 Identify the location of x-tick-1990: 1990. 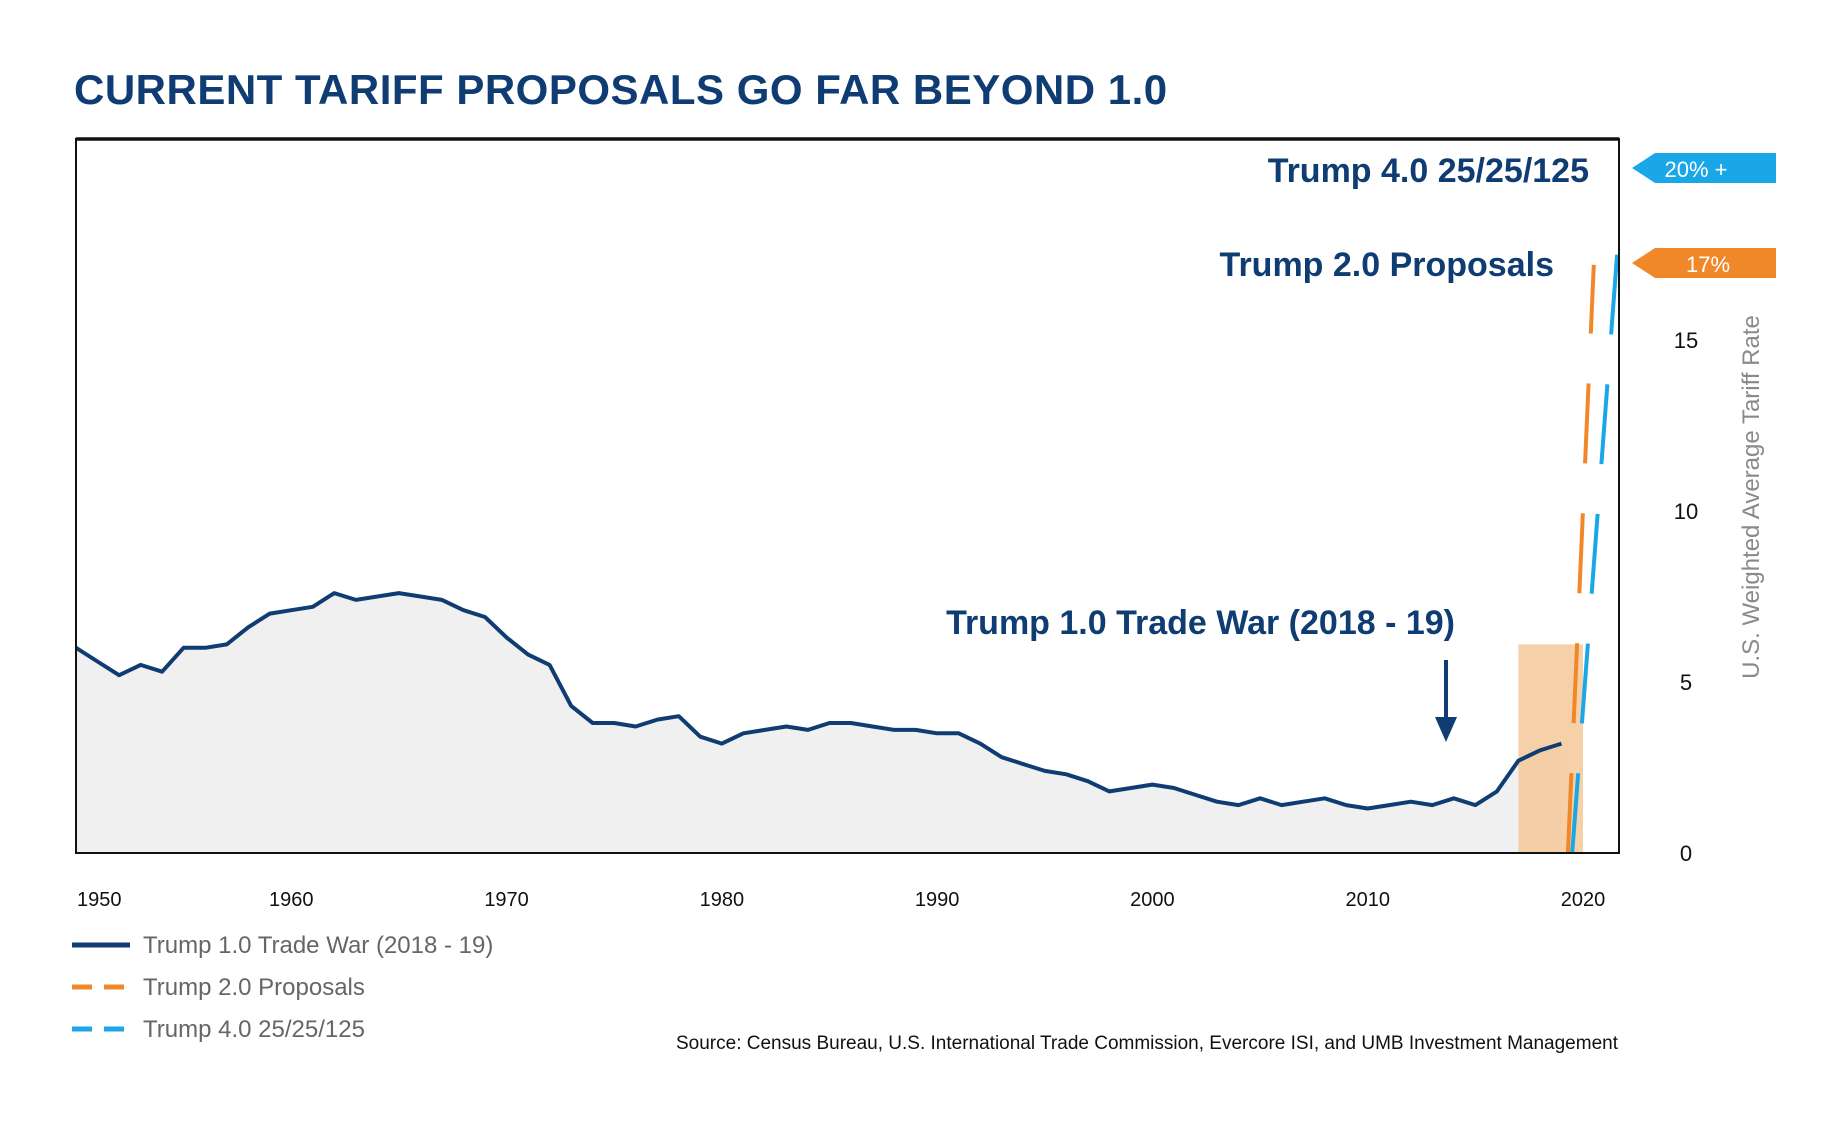
(937, 900).